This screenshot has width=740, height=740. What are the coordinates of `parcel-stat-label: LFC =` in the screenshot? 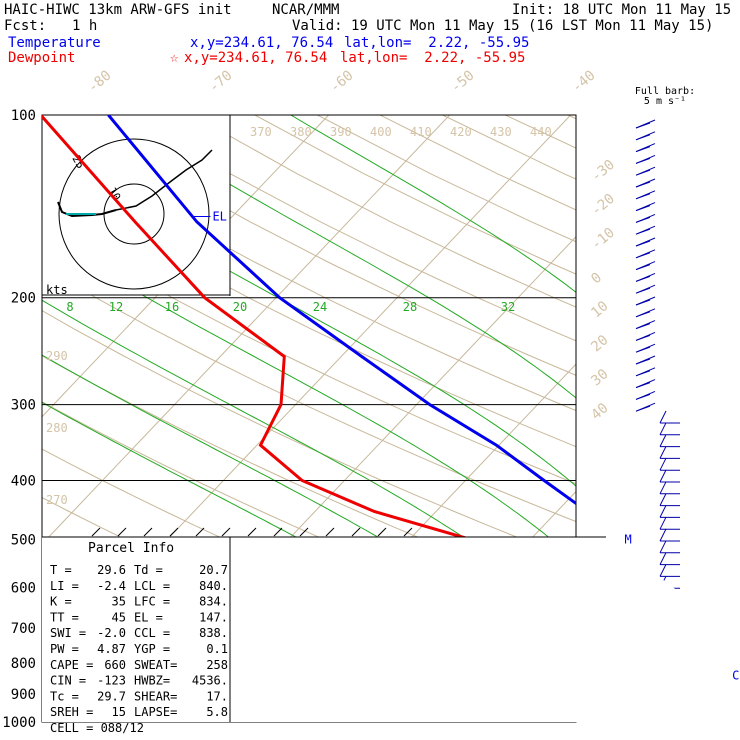 It's located at (152, 602).